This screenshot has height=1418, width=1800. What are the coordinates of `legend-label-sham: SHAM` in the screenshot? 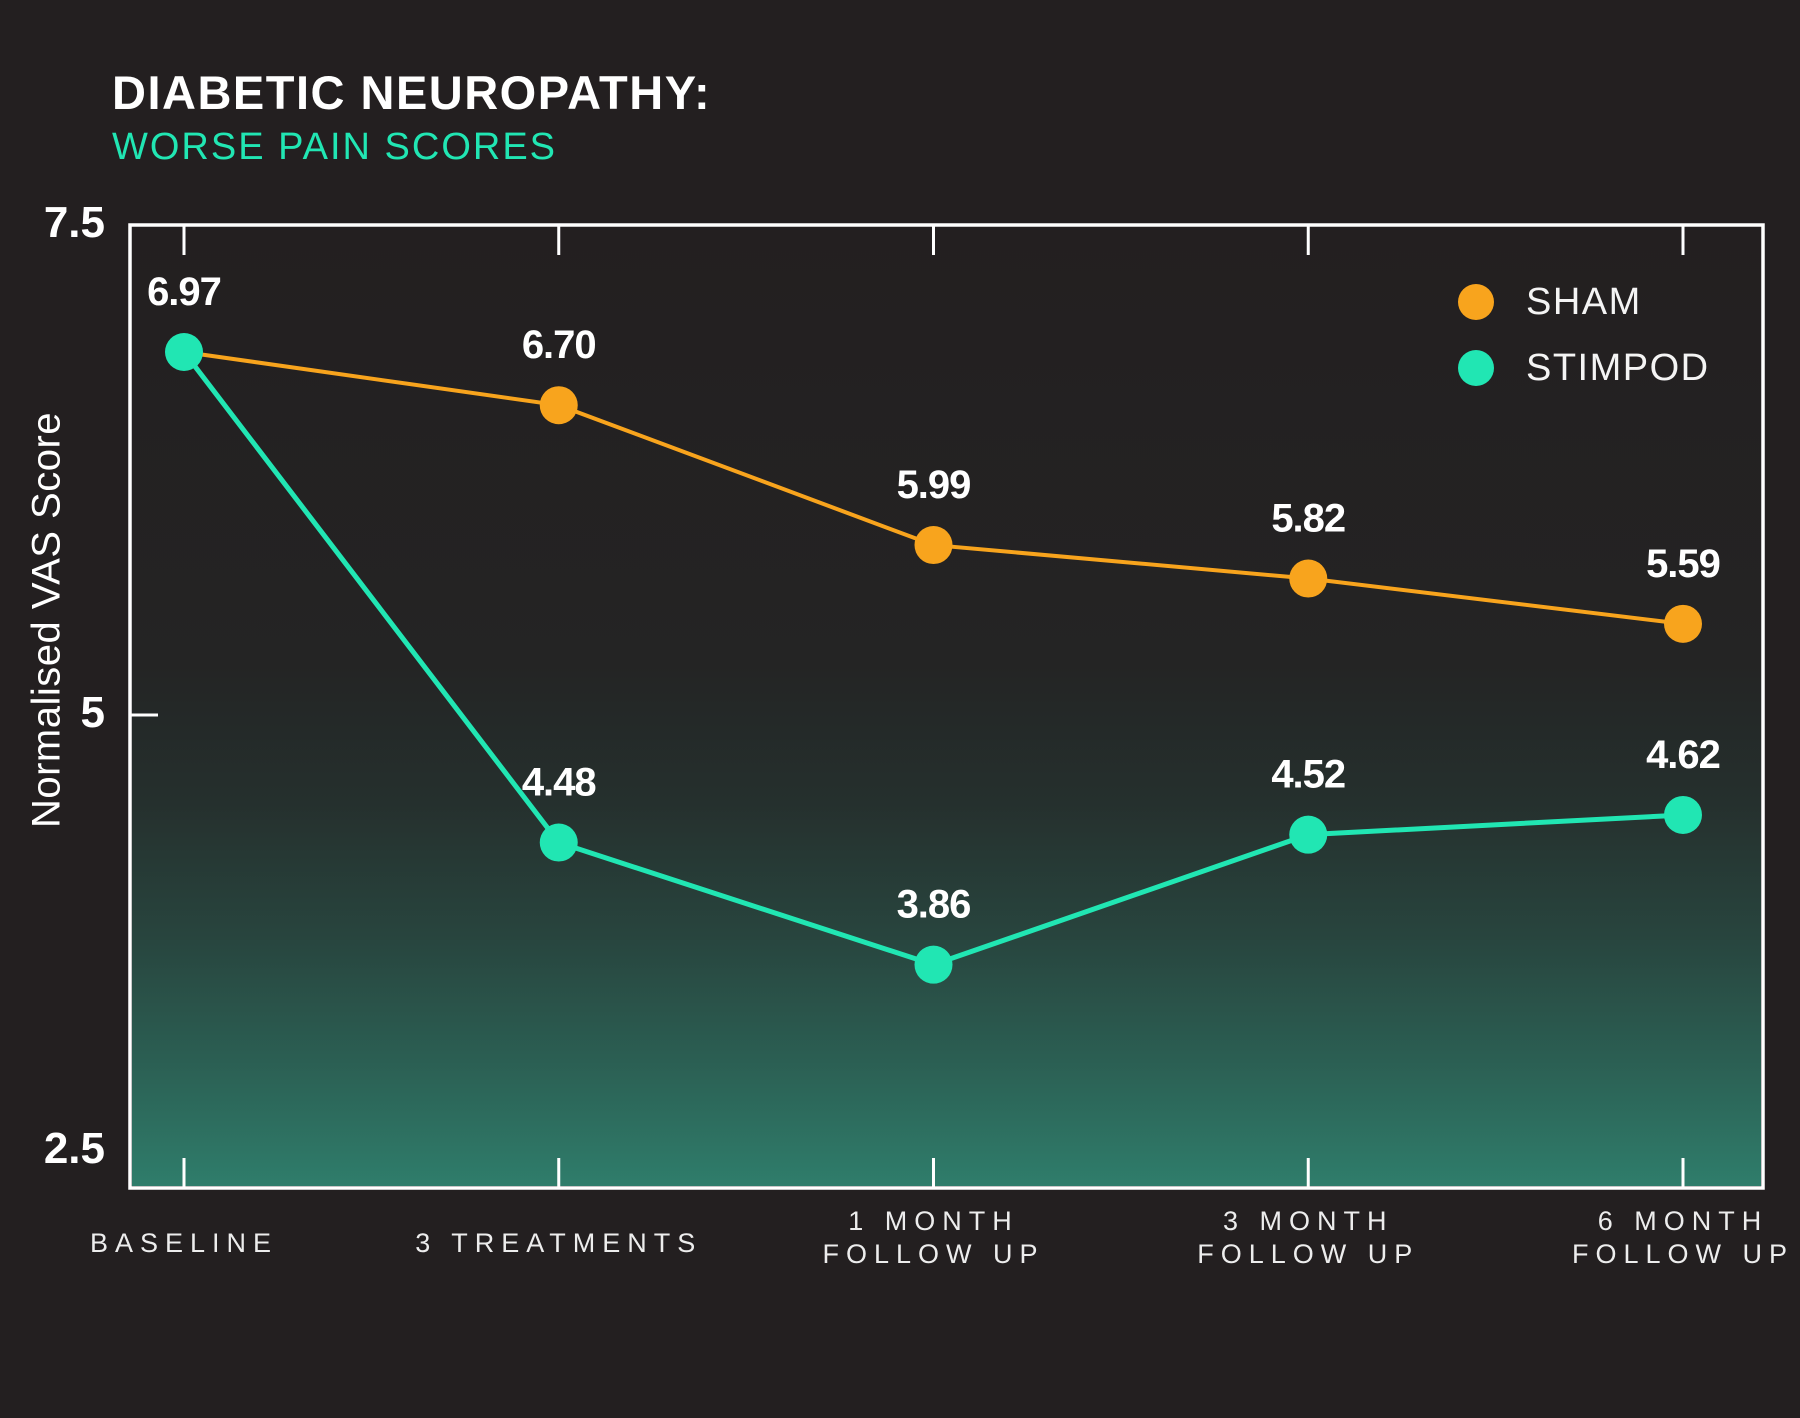 It's located at (1584, 301).